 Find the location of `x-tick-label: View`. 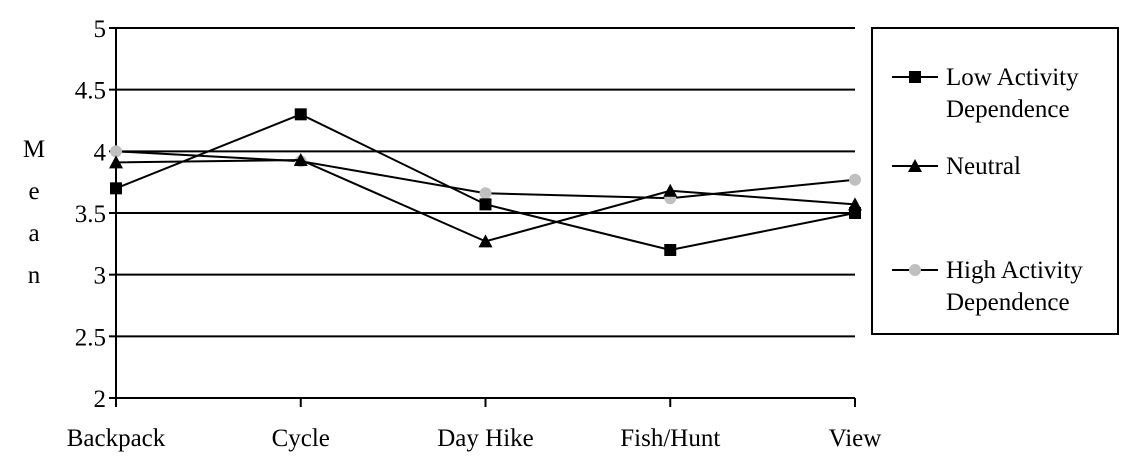

x-tick-label: View is located at coordinates (855, 438).